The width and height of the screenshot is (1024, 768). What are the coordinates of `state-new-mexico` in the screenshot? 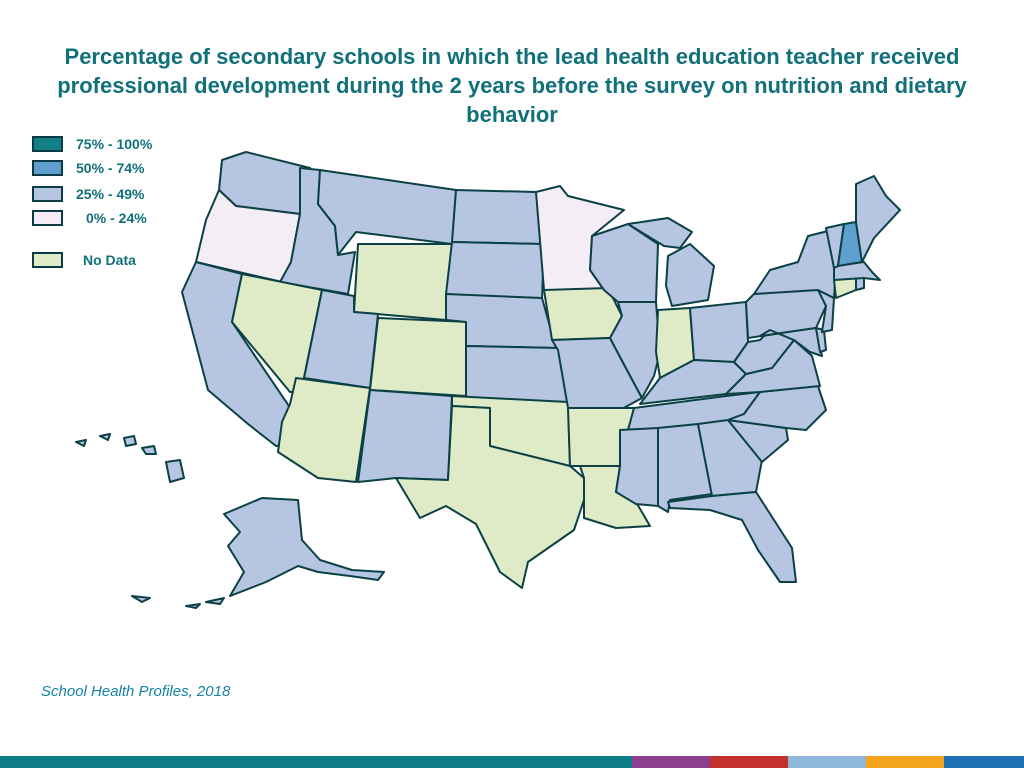 It's located at (405, 436).